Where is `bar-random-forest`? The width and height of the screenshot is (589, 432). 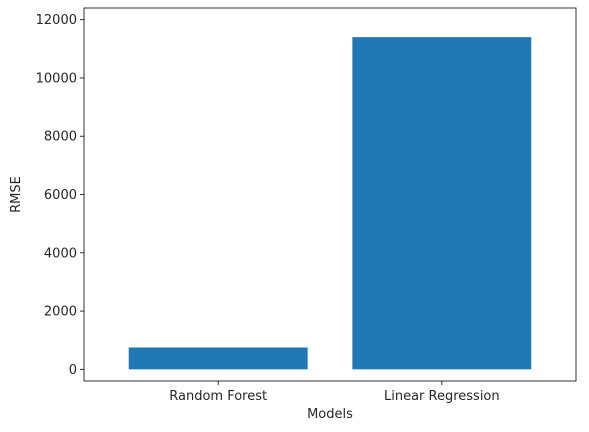 bar-random-forest is located at coordinates (218, 358).